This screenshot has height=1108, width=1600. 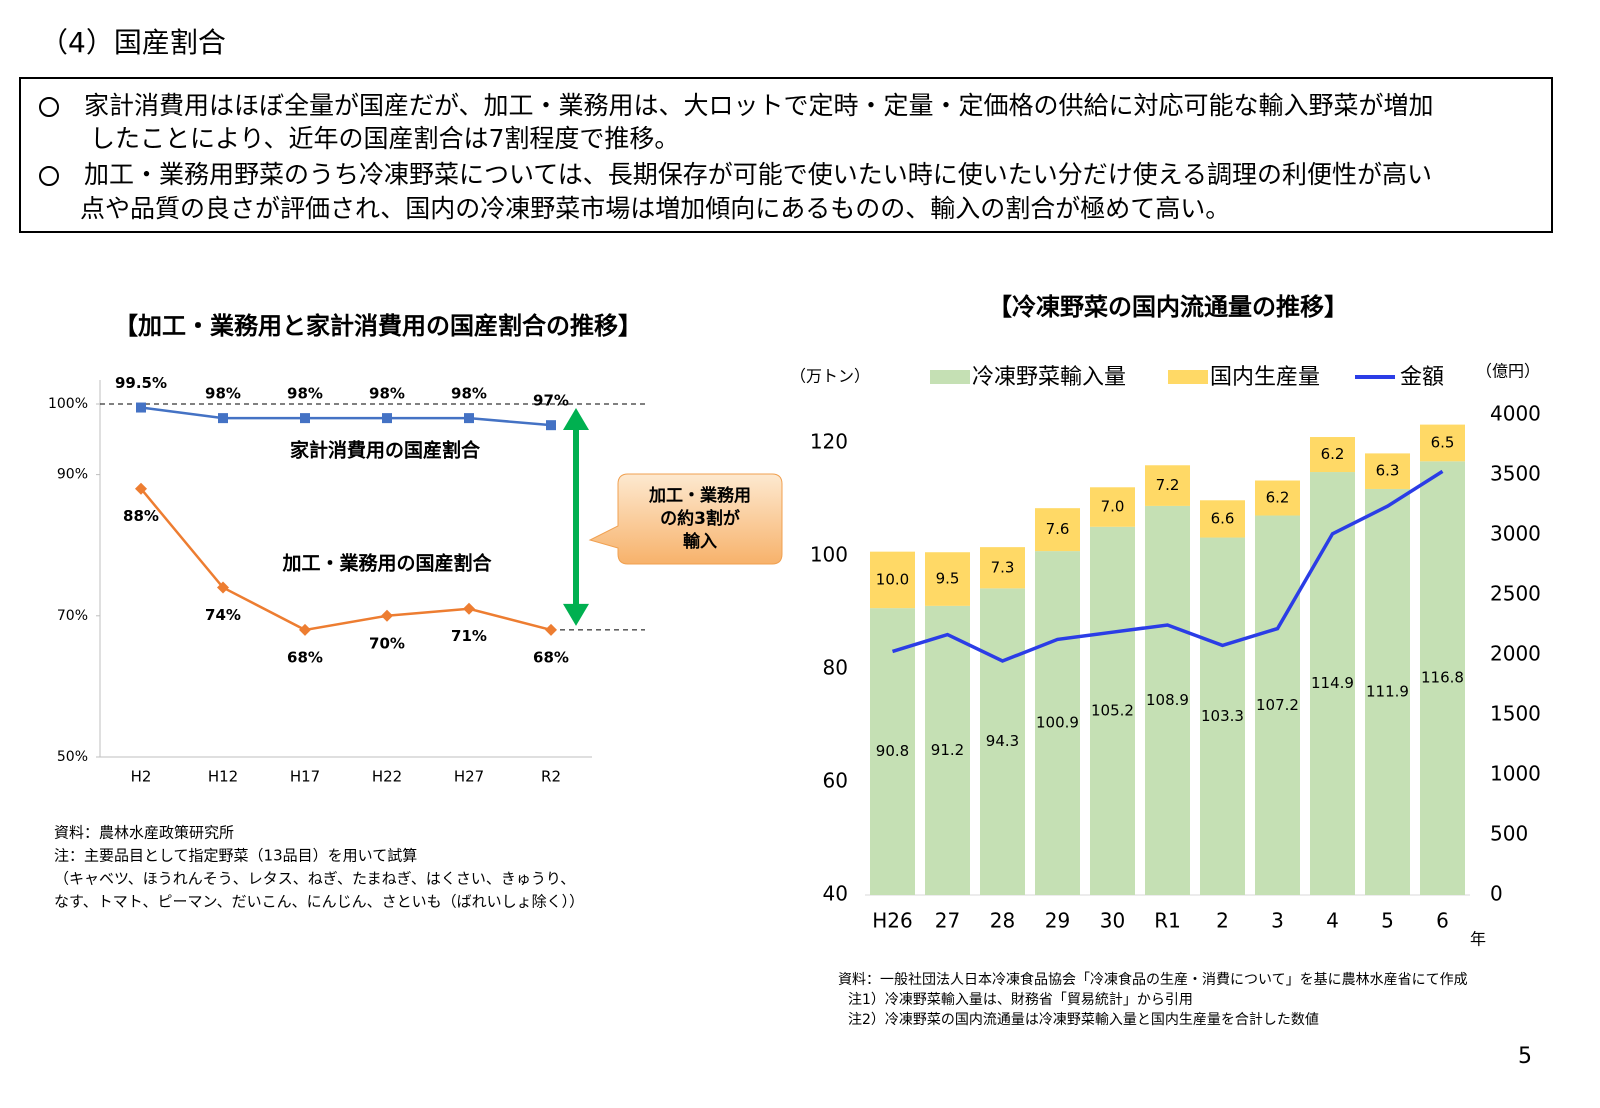 What do you see at coordinates (68, 404) in the screenshot?
I see `y-tick-label: 100%` at bounding box center [68, 404].